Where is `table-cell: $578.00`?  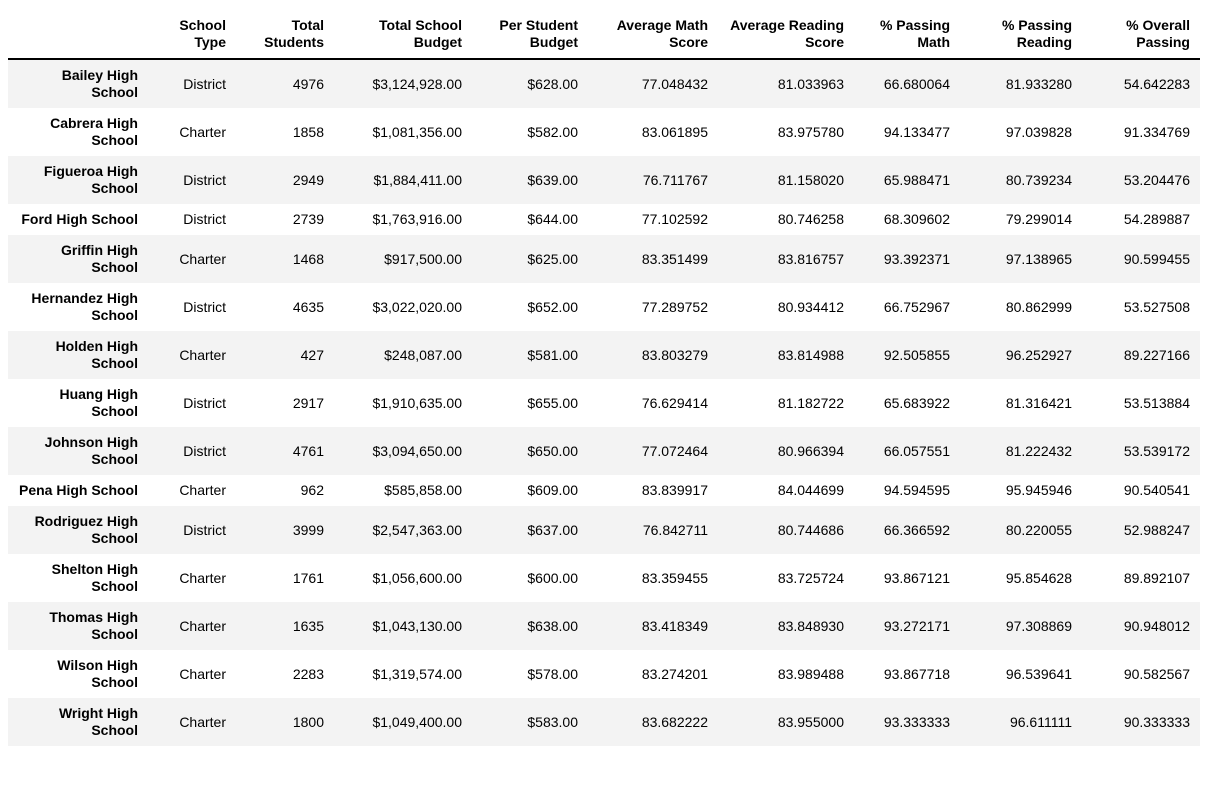
table-cell: $578.00 is located at coordinates (552, 673).